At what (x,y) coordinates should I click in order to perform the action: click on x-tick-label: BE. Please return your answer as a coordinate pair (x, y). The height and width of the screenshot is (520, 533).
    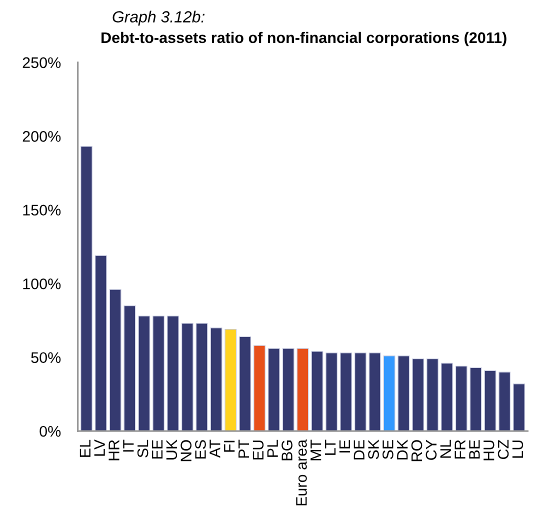
    Looking at the image, I should click on (474, 449).